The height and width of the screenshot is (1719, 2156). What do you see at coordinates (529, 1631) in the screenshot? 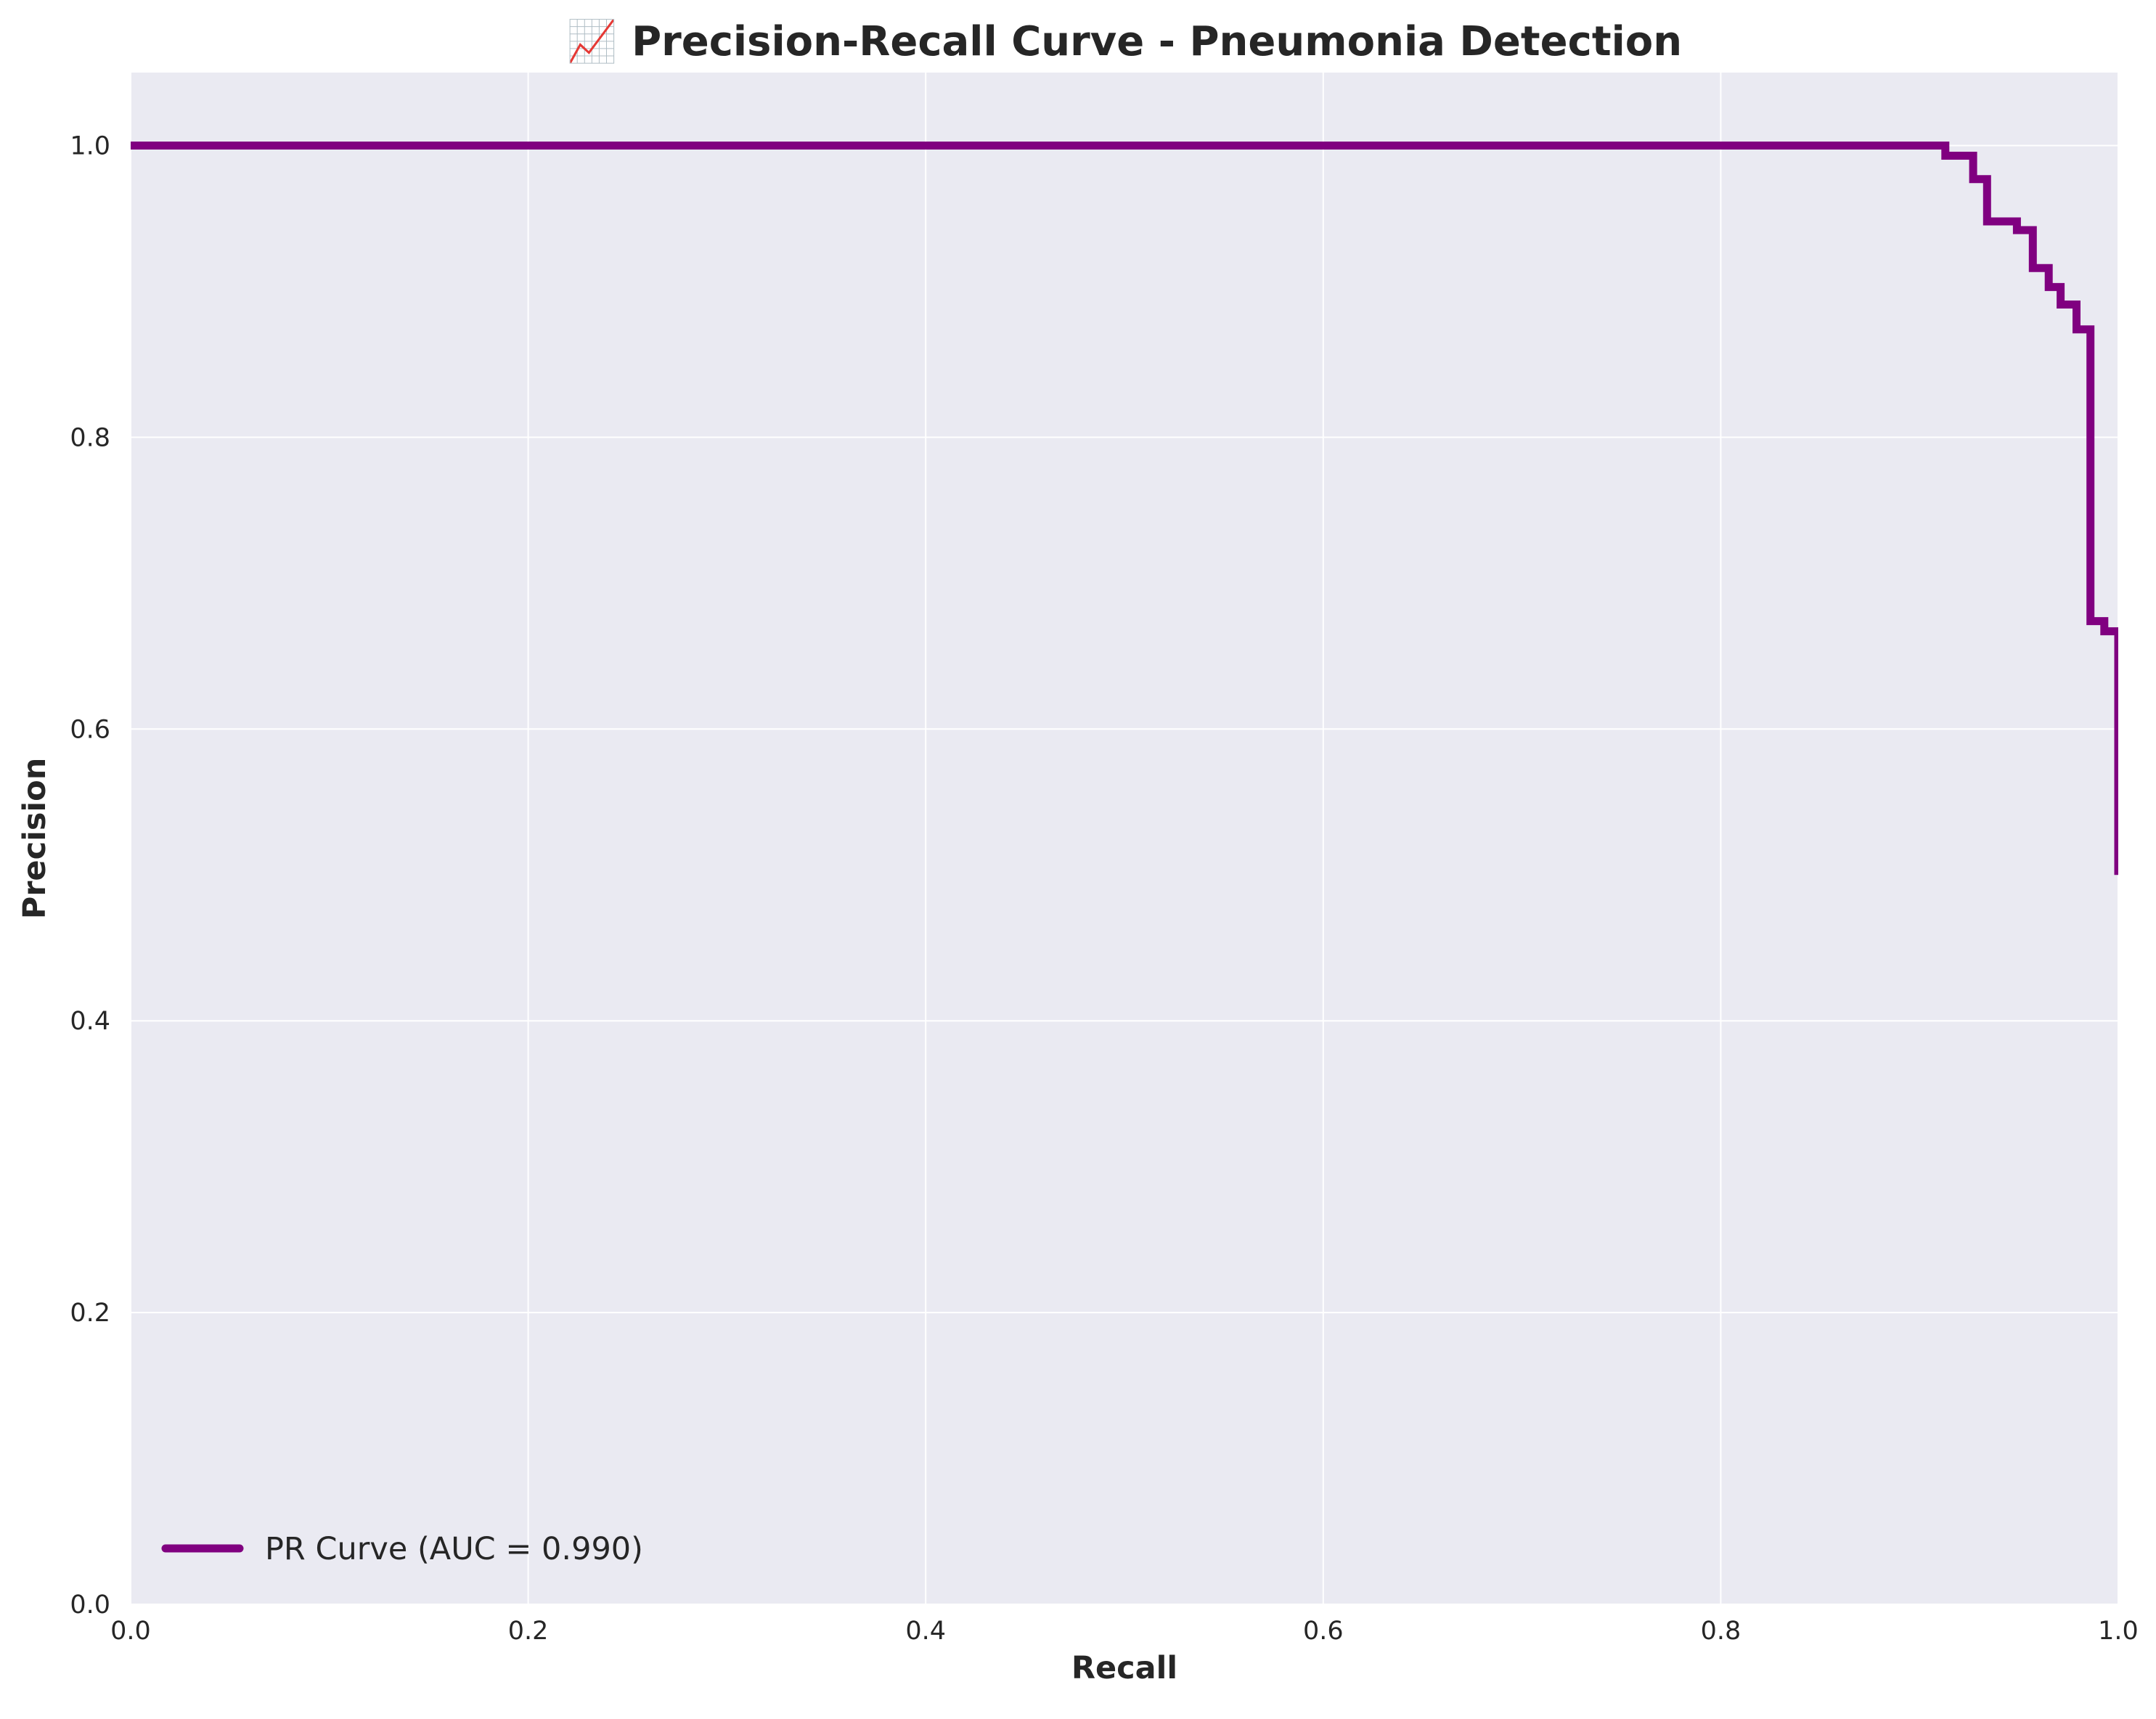
I see `x-tick-label: 0.2` at bounding box center [529, 1631].